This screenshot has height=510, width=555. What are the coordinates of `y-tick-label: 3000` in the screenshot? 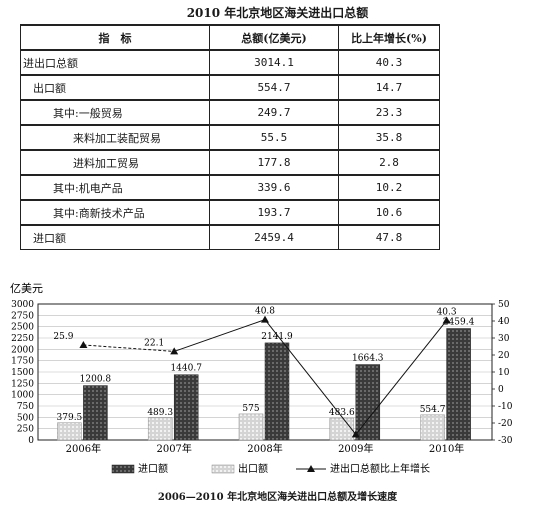 It's located at (22, 305).